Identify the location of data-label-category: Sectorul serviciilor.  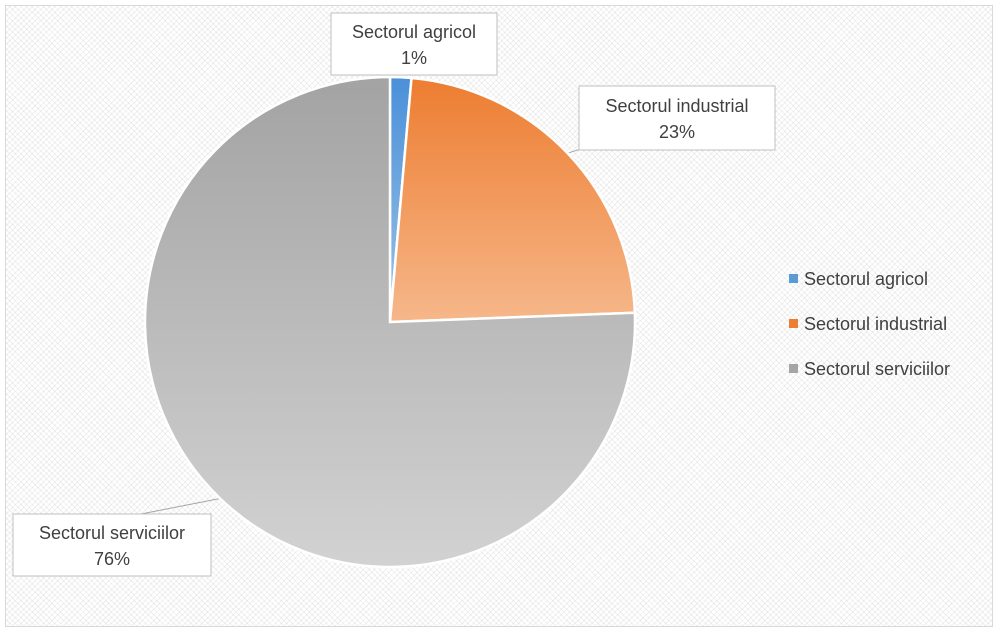
(112, 533).